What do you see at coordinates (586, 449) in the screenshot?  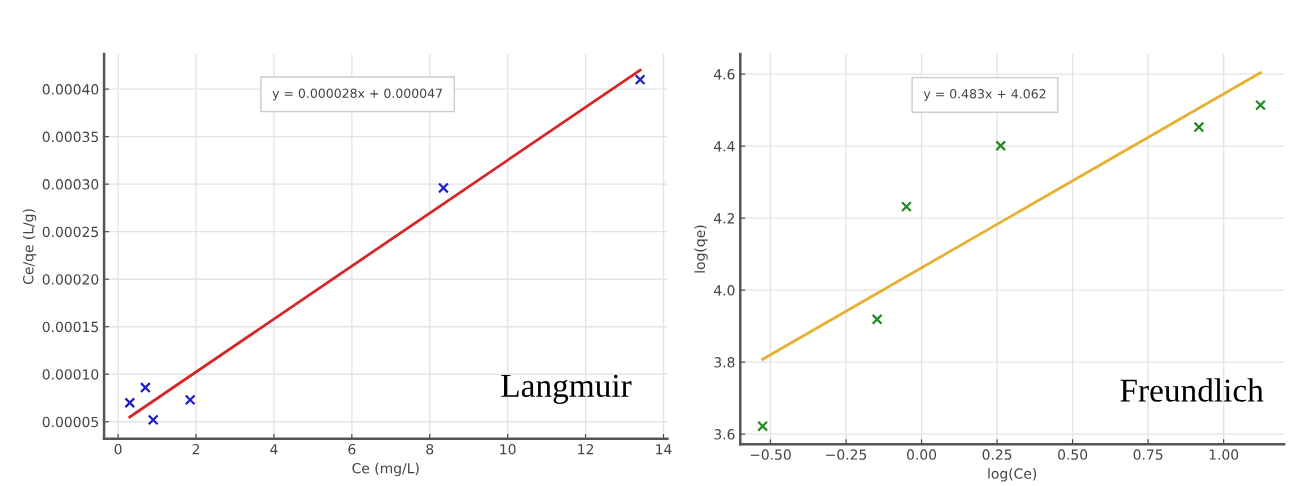 I see `x-tick-label: 12` at bounding box center [586, 449].